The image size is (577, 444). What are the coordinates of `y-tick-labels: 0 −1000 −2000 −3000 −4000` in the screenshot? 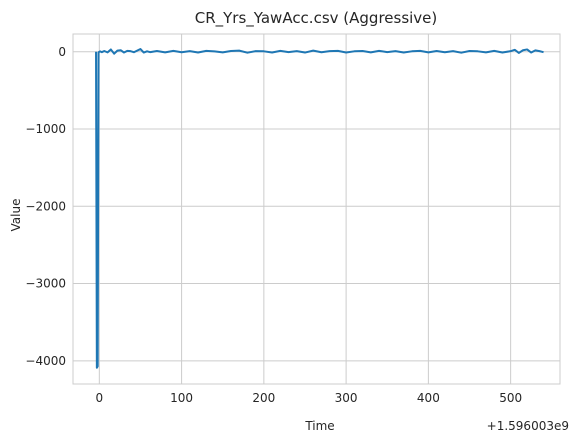 It's located at (45, 206).